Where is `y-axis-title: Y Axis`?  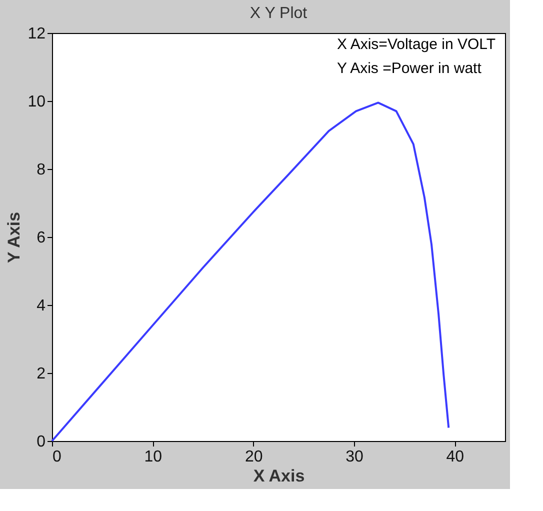
y-axis-title: Y Axis is located at coordinates (14, 238).